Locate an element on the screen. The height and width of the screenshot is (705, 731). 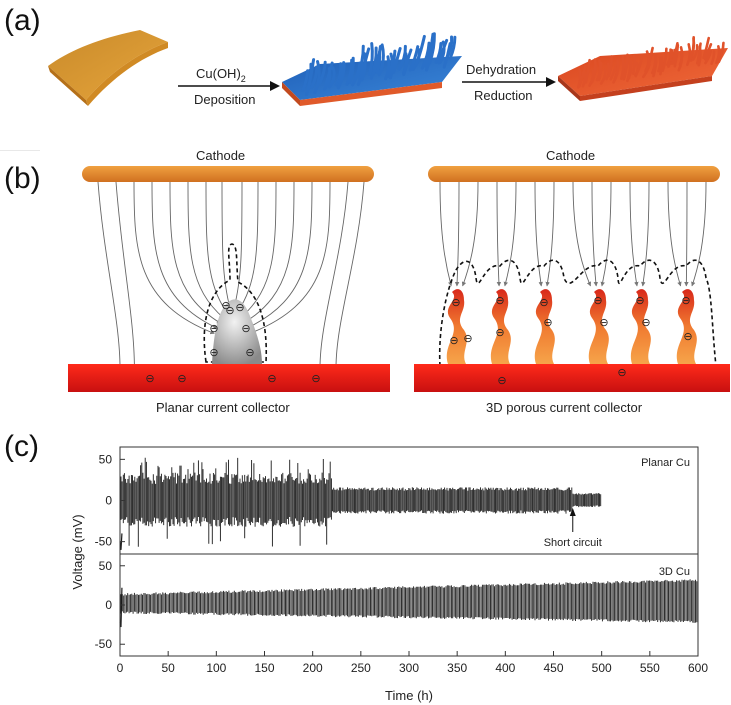
right-electrons: ⊖ ⊖ ⊖ ⊖ ⊖ ⊖ ⊖ ⊖ ⊖ ⊖ ⊖ ⊖ ⊖ ⊖ ⊖ is located at coordinates (570, 341).